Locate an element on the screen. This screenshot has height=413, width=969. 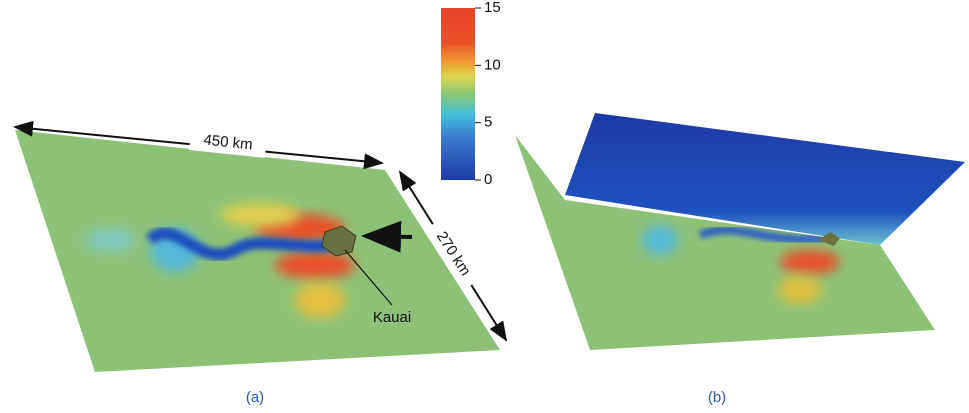
island-label: Kauai is located at coordinates (392, 317).